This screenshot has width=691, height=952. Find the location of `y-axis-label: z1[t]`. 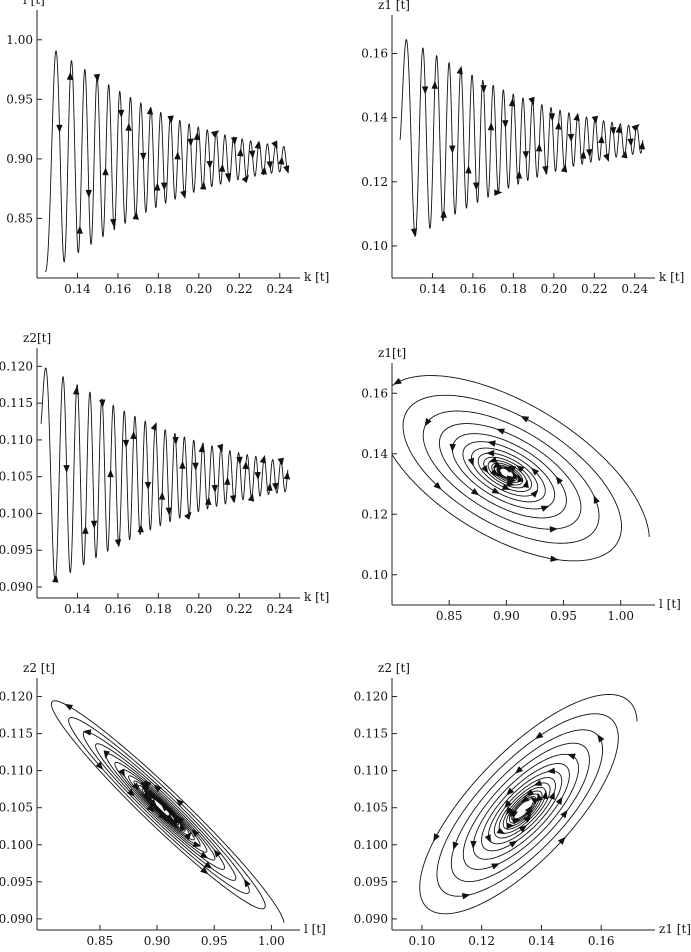

y-axis-label: z1[t] is located at coordinates (392, 353).